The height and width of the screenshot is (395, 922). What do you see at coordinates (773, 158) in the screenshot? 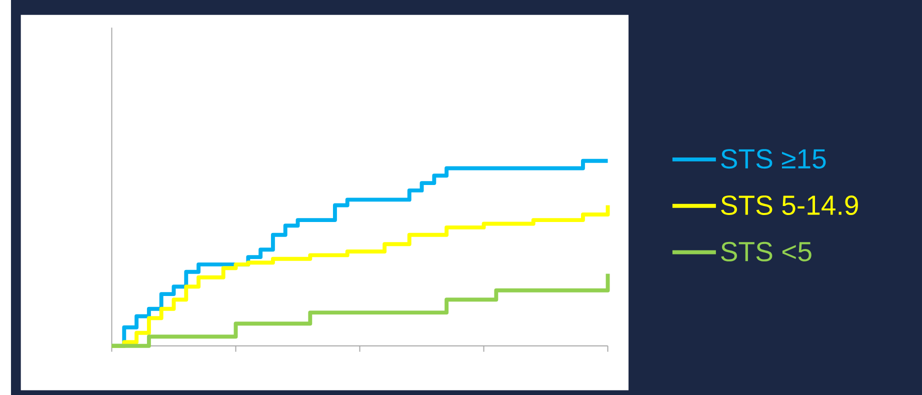
I see `legend-label: STS ≥15` at bounding box center [773, 158].